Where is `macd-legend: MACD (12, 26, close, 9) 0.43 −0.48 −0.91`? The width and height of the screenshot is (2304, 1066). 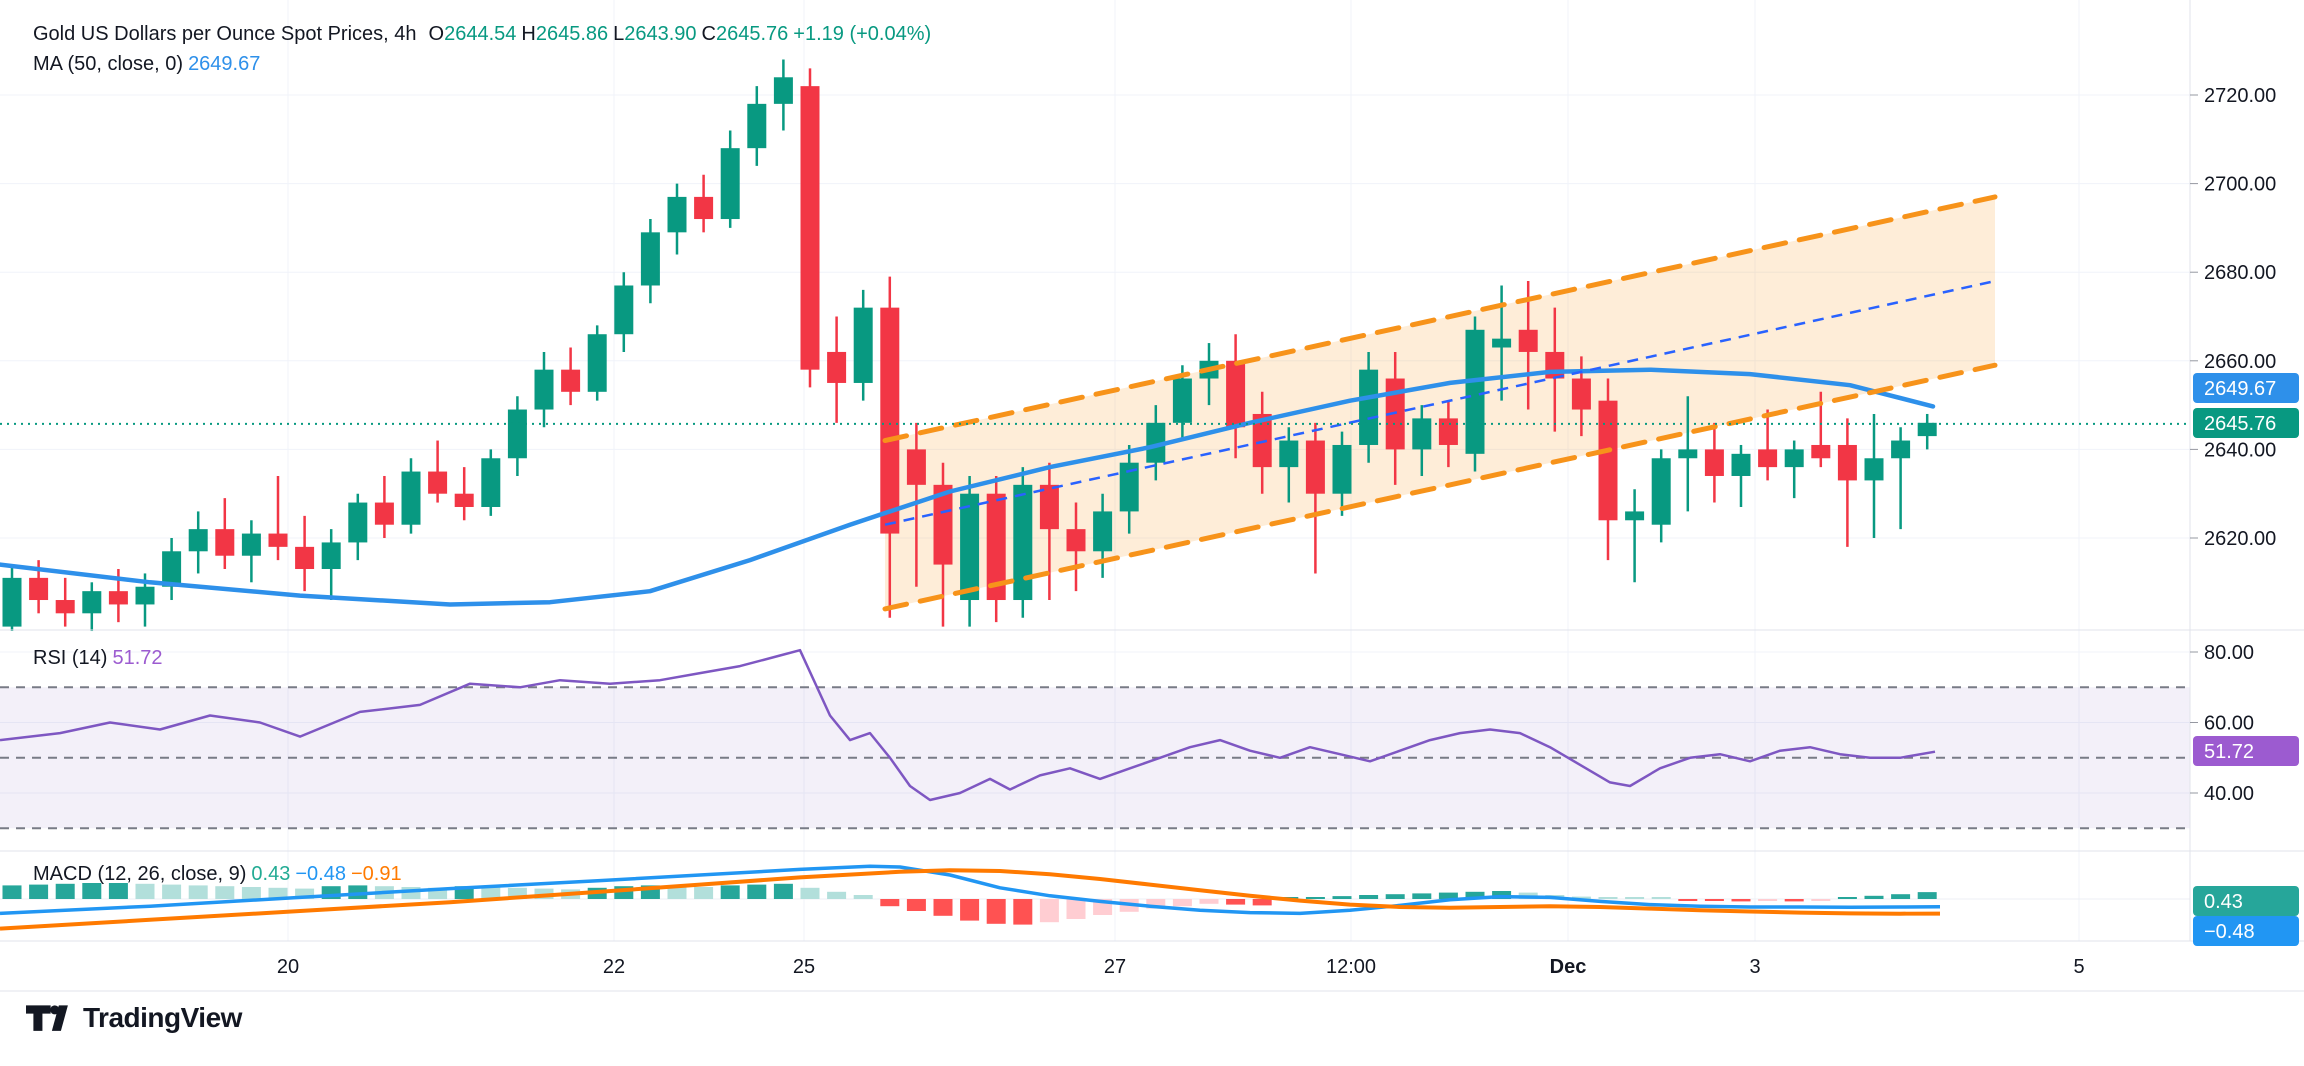 macd-legend: MACD (12, 26, close, 9) 0.43 −0.48 −0.91 is located at coordinates (217, 874).